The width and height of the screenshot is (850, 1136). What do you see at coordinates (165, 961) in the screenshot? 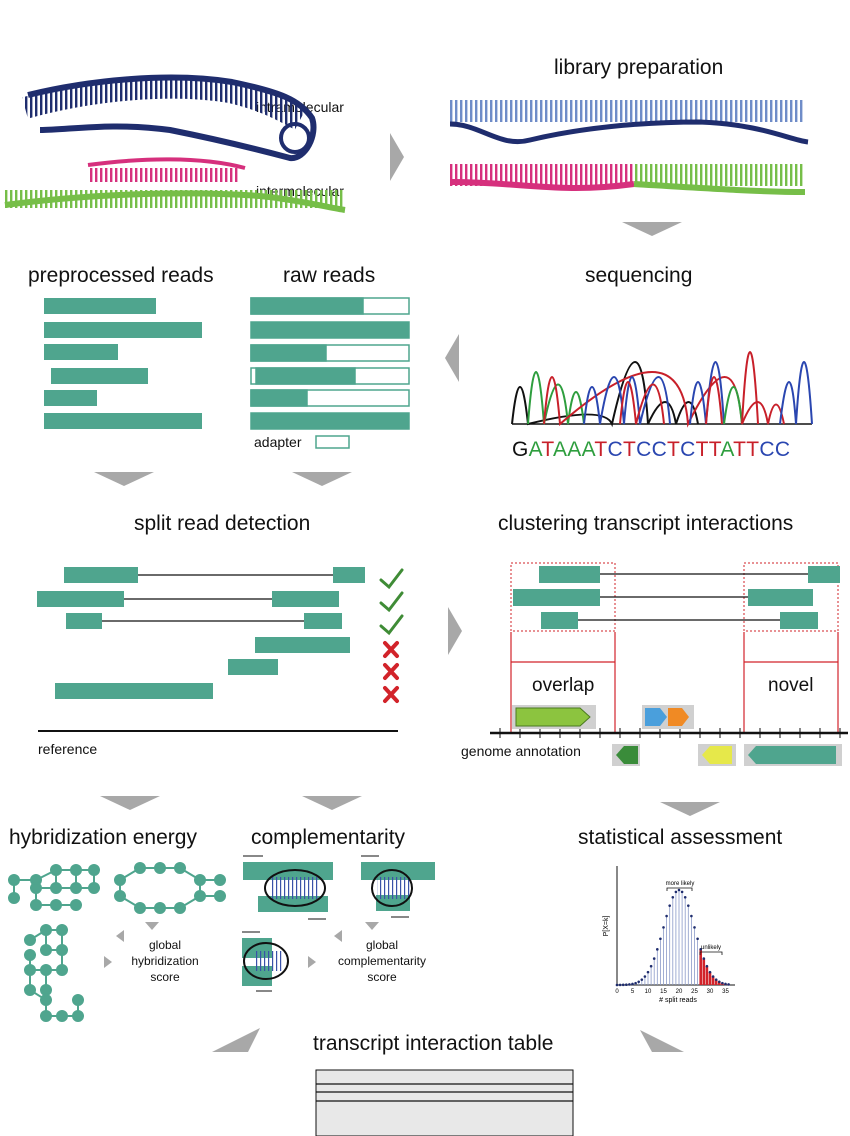
I see `hyb-line-2: hybridization` at bounding box center [165, 961].